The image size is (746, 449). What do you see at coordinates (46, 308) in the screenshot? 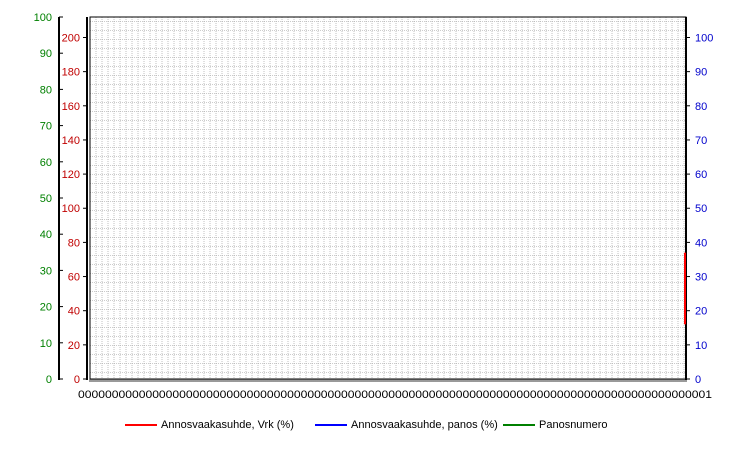
I see `green-axis-tick-label: 20` at bounding box center [46, 308].